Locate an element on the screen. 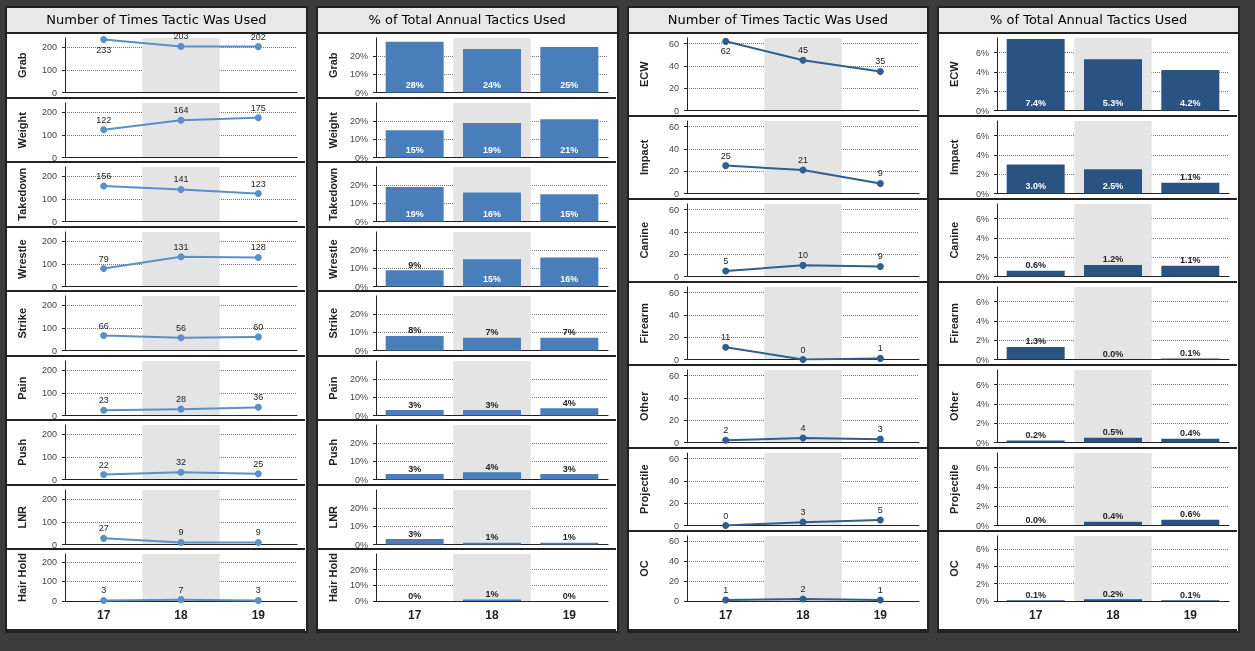 The width and height of the screenshot is (1255, 651). data-label: 2 is located at coordinates (725, 430).